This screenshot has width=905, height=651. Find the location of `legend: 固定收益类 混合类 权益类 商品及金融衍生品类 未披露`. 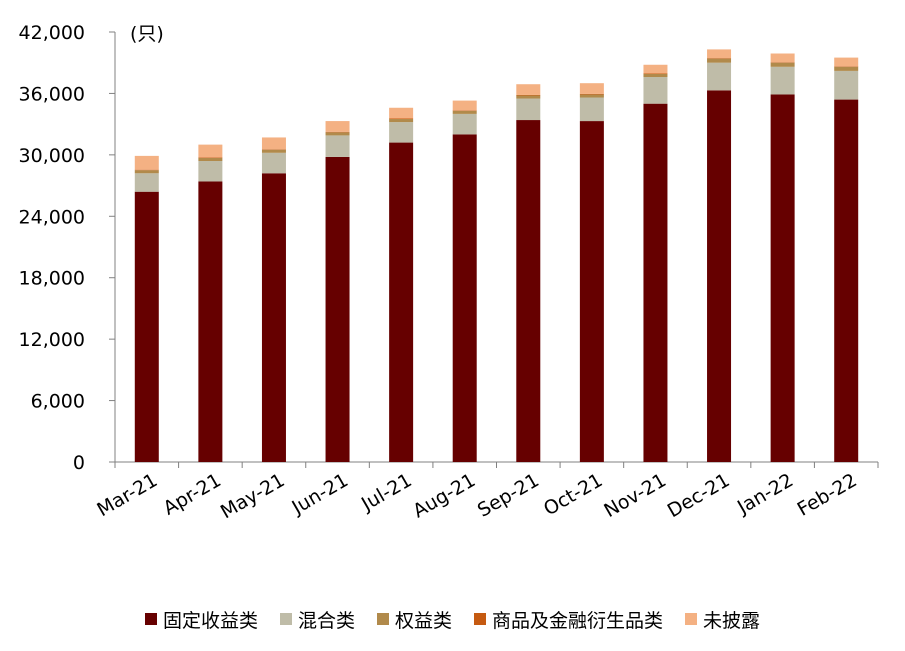

legend: 固定收益类 混合类 权益类 商品及金融衍生品类 未披露 is located at coordinates (452, 619).